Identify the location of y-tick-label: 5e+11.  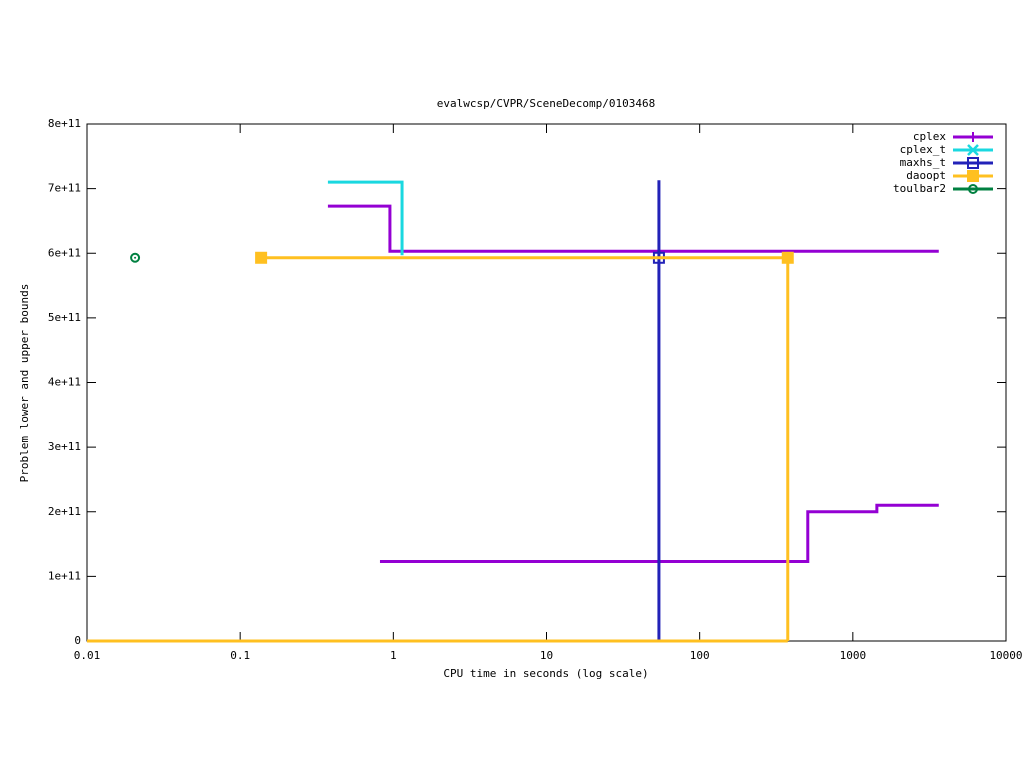
(64, 317).